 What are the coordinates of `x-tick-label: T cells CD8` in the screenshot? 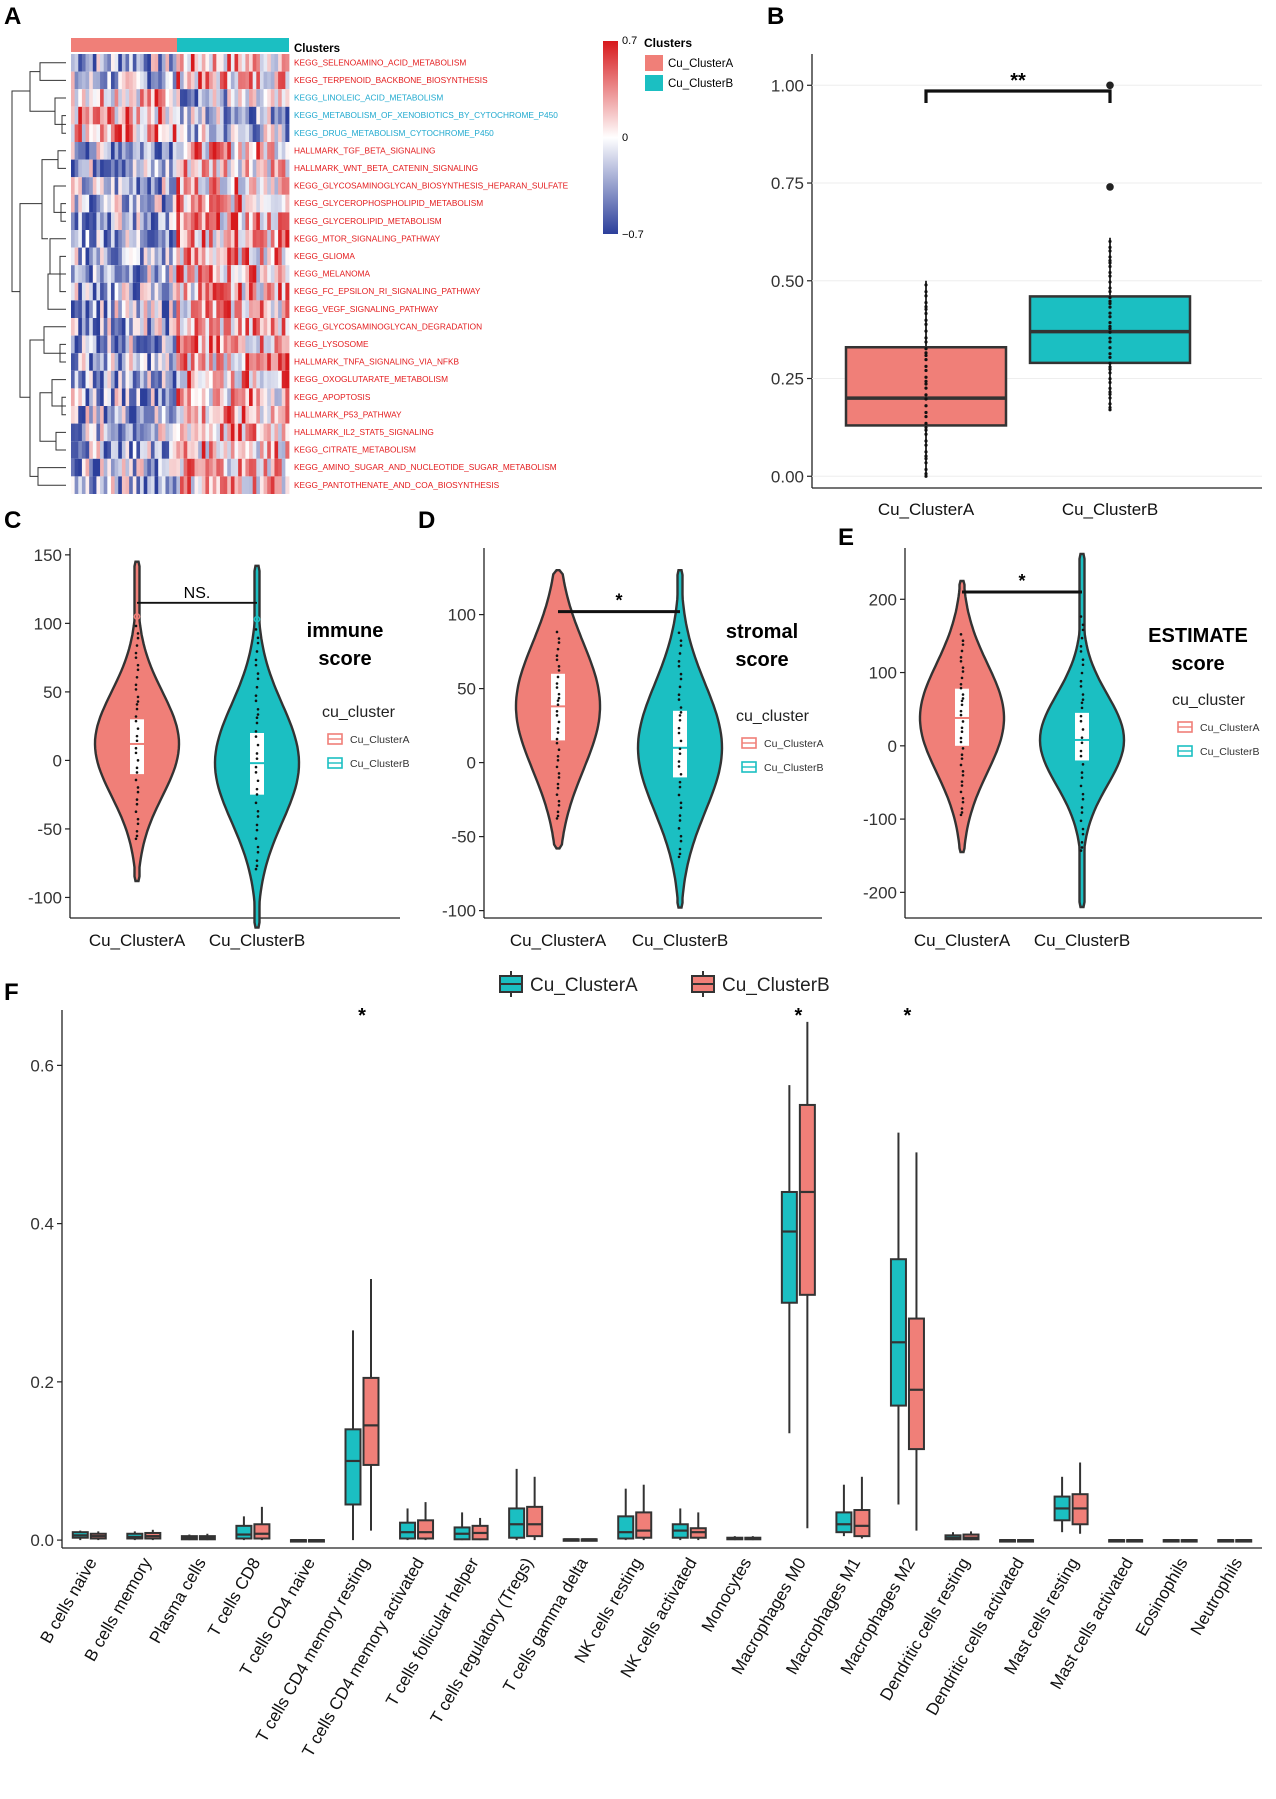 It's located at (234, 1597).